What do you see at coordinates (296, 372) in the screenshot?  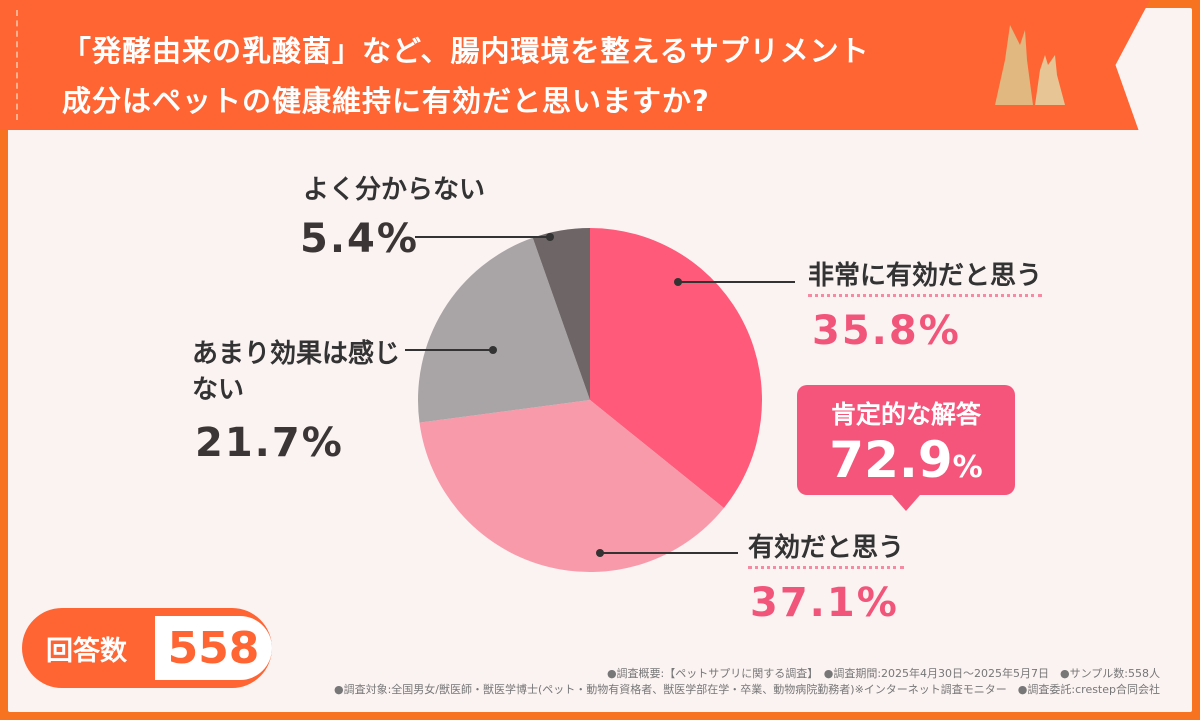 I see `label-not-effective: あまり効果は感じない` at bounding box center [296, 372].